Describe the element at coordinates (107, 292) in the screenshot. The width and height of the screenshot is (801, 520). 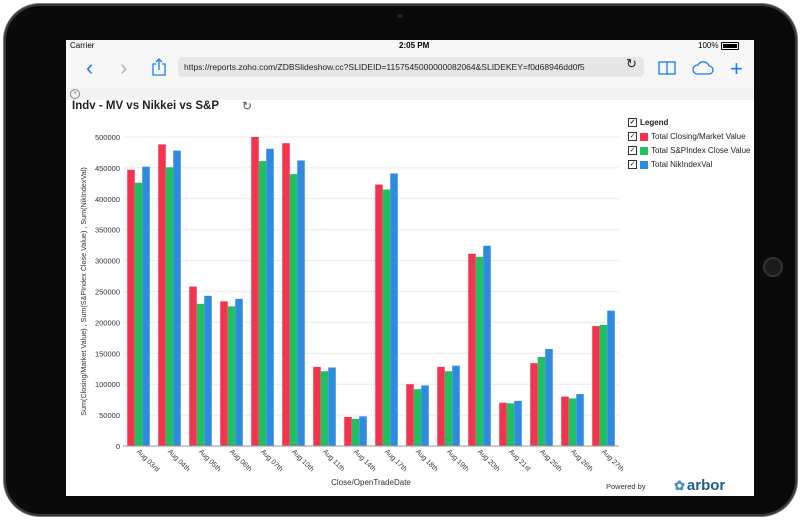
I see `y-tick-label: 250000` at that location.